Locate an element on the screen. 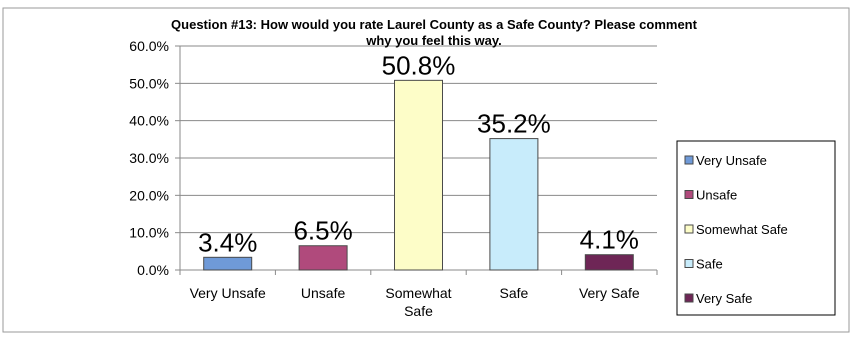 This screenshot has height=348, width=867. data-label: 35.2% is located at coordinates (514, 124).